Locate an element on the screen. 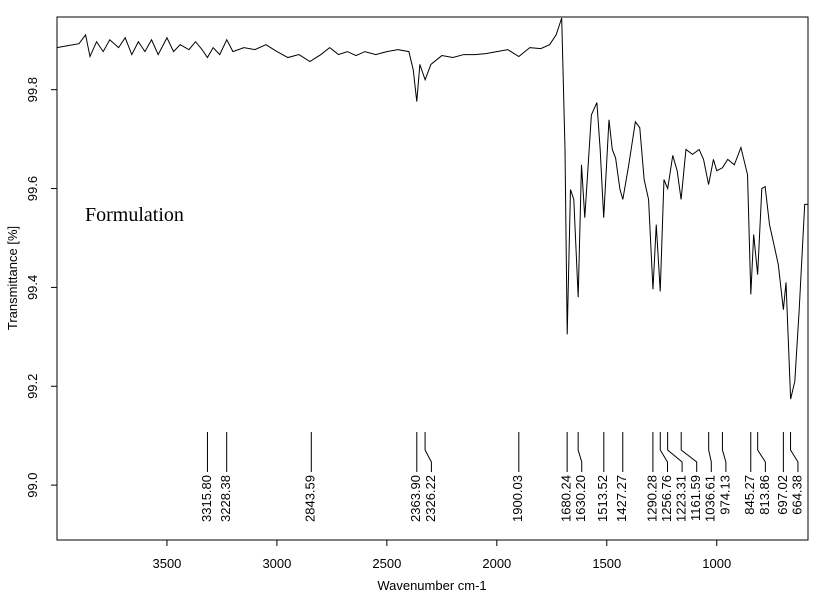 Image resolution: width=827 pixels, height=604 pixels. y-tick-label: 99.2 is located at coordinates (32, 386).